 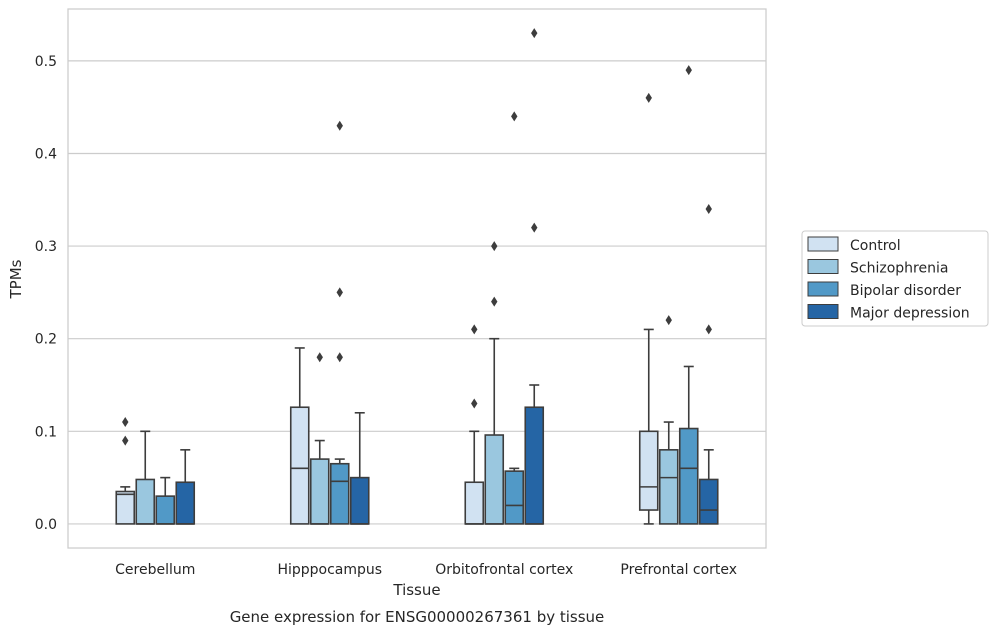 I want to click on y-tick-label: 0.5, so click(x=46, y=62).